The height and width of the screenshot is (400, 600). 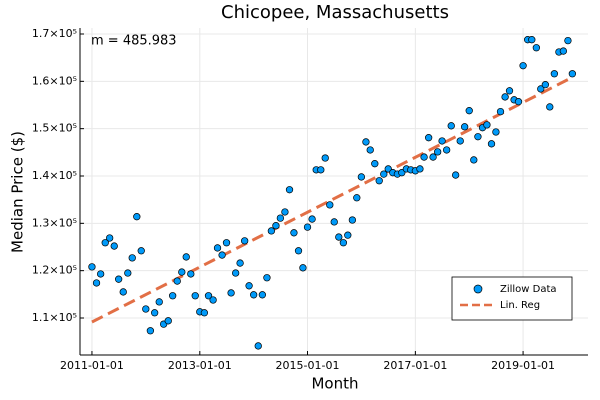 I want to click on x-tick-label: 2019-01-01, so click(x=523, y=365).